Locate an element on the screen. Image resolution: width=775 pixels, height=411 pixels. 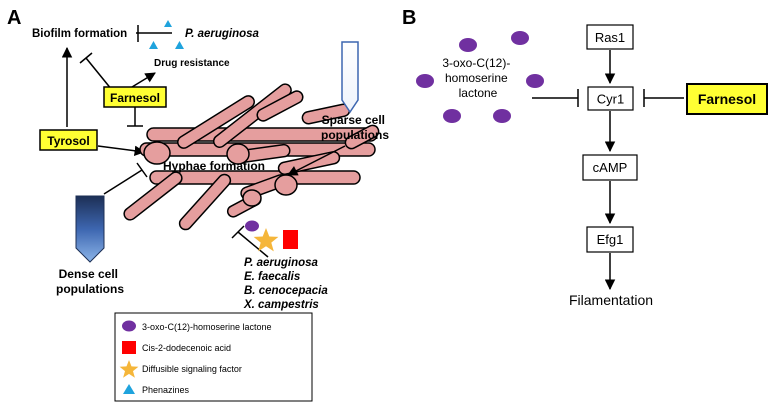
legend-dsf-label: Diffusible signaling factor is located at coordinates (192, 369).